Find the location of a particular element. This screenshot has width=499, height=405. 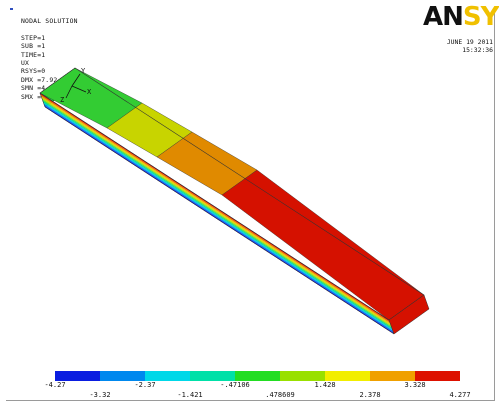

info-line: STEP=1 is located at coordinates (33, 37).